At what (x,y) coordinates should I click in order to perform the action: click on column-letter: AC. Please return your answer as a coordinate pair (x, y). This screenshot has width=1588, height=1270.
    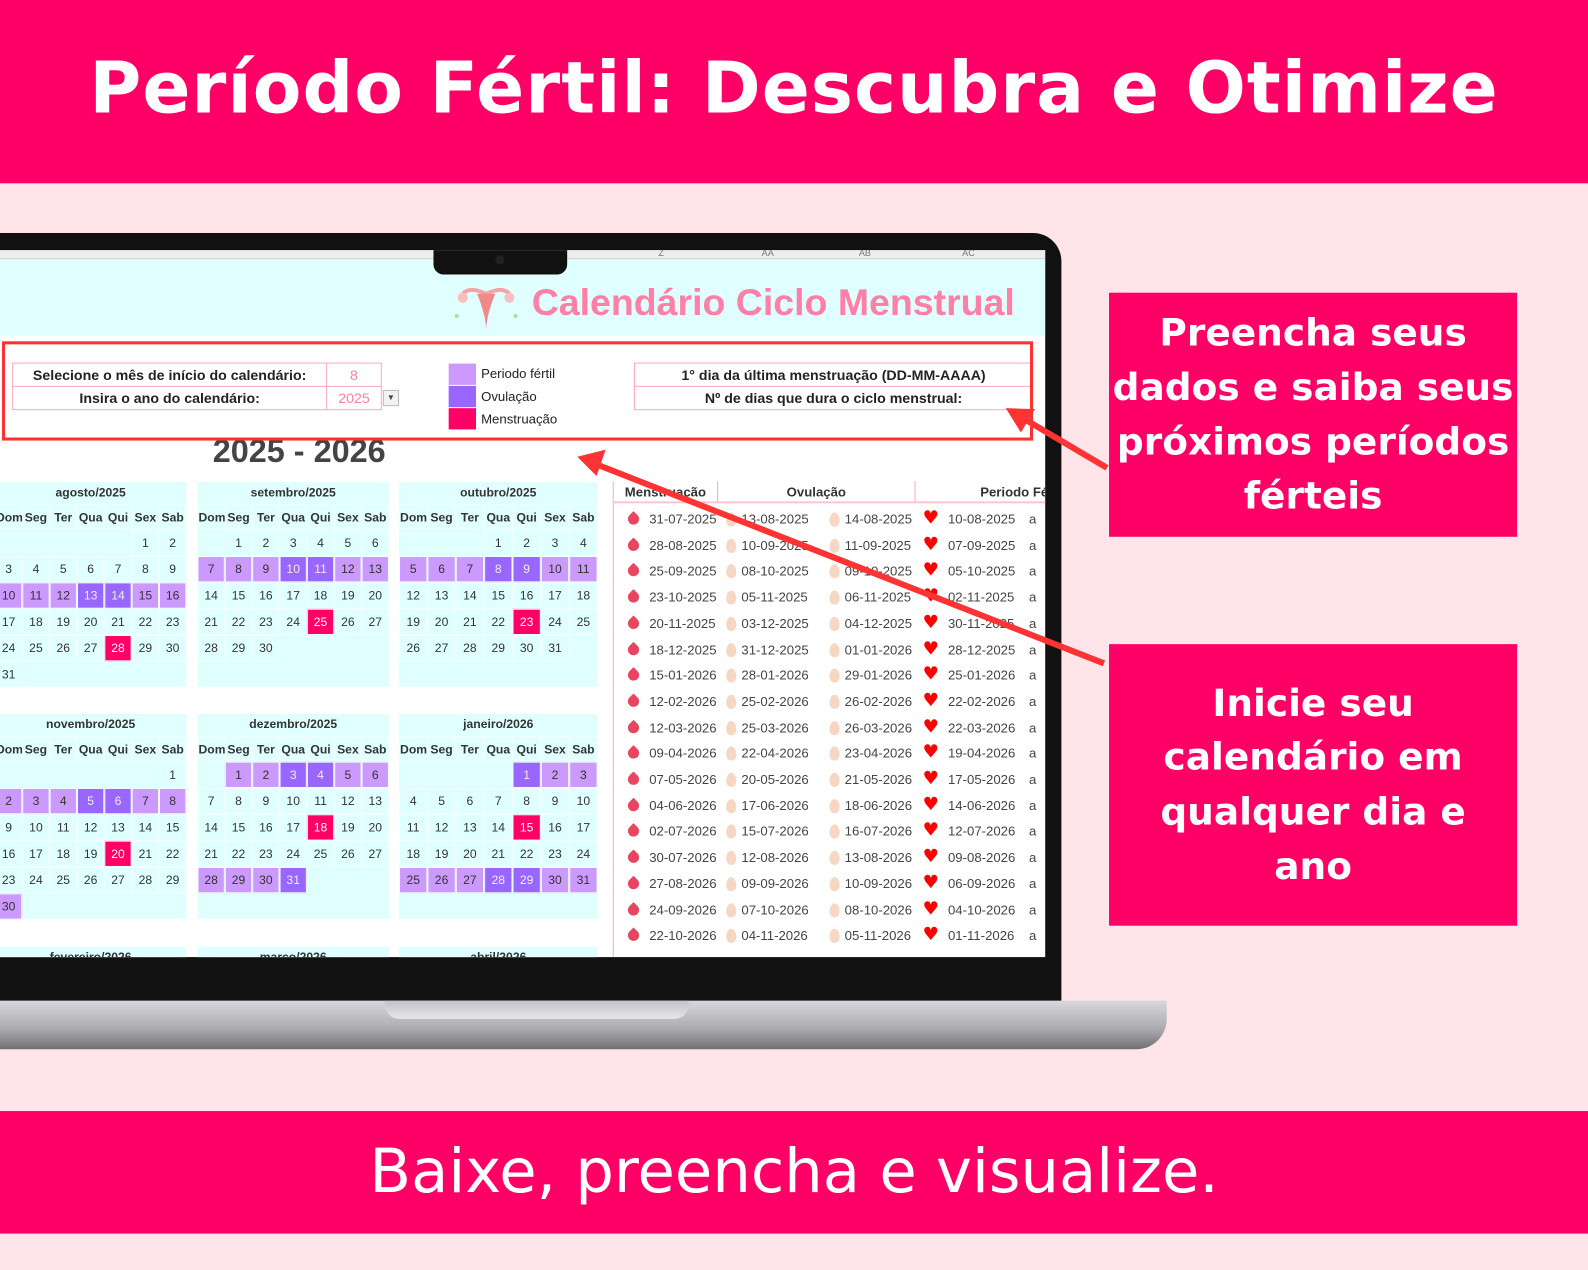
    Looking at the image, I should click on (968, 254).